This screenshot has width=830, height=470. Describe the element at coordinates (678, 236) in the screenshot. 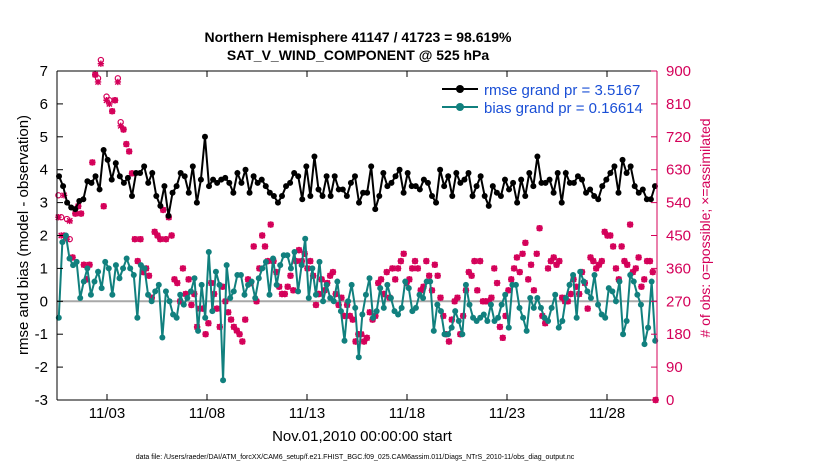

I see `right-y-tick-label: 450` at that location.